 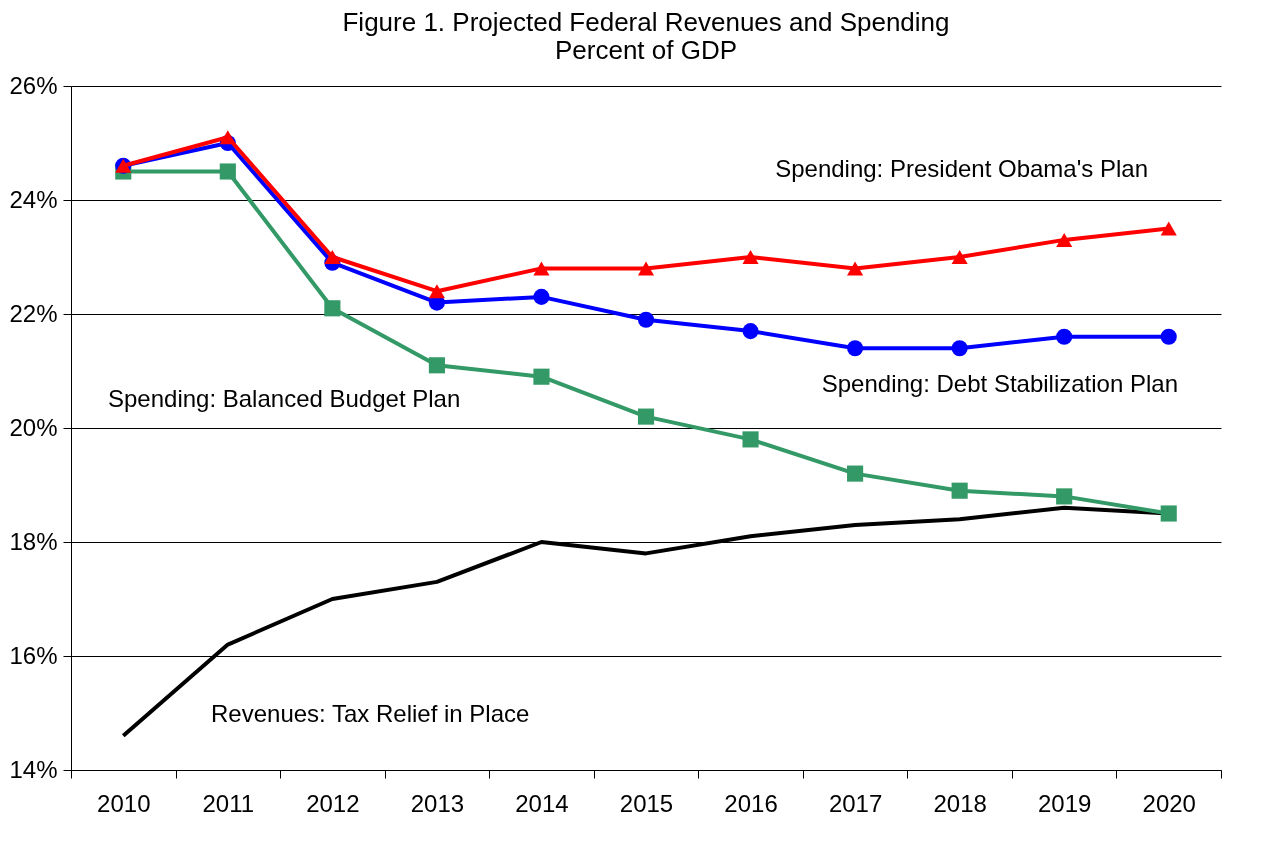 I want to click on y-tick-label: 26%, so click(x=33, y=85).